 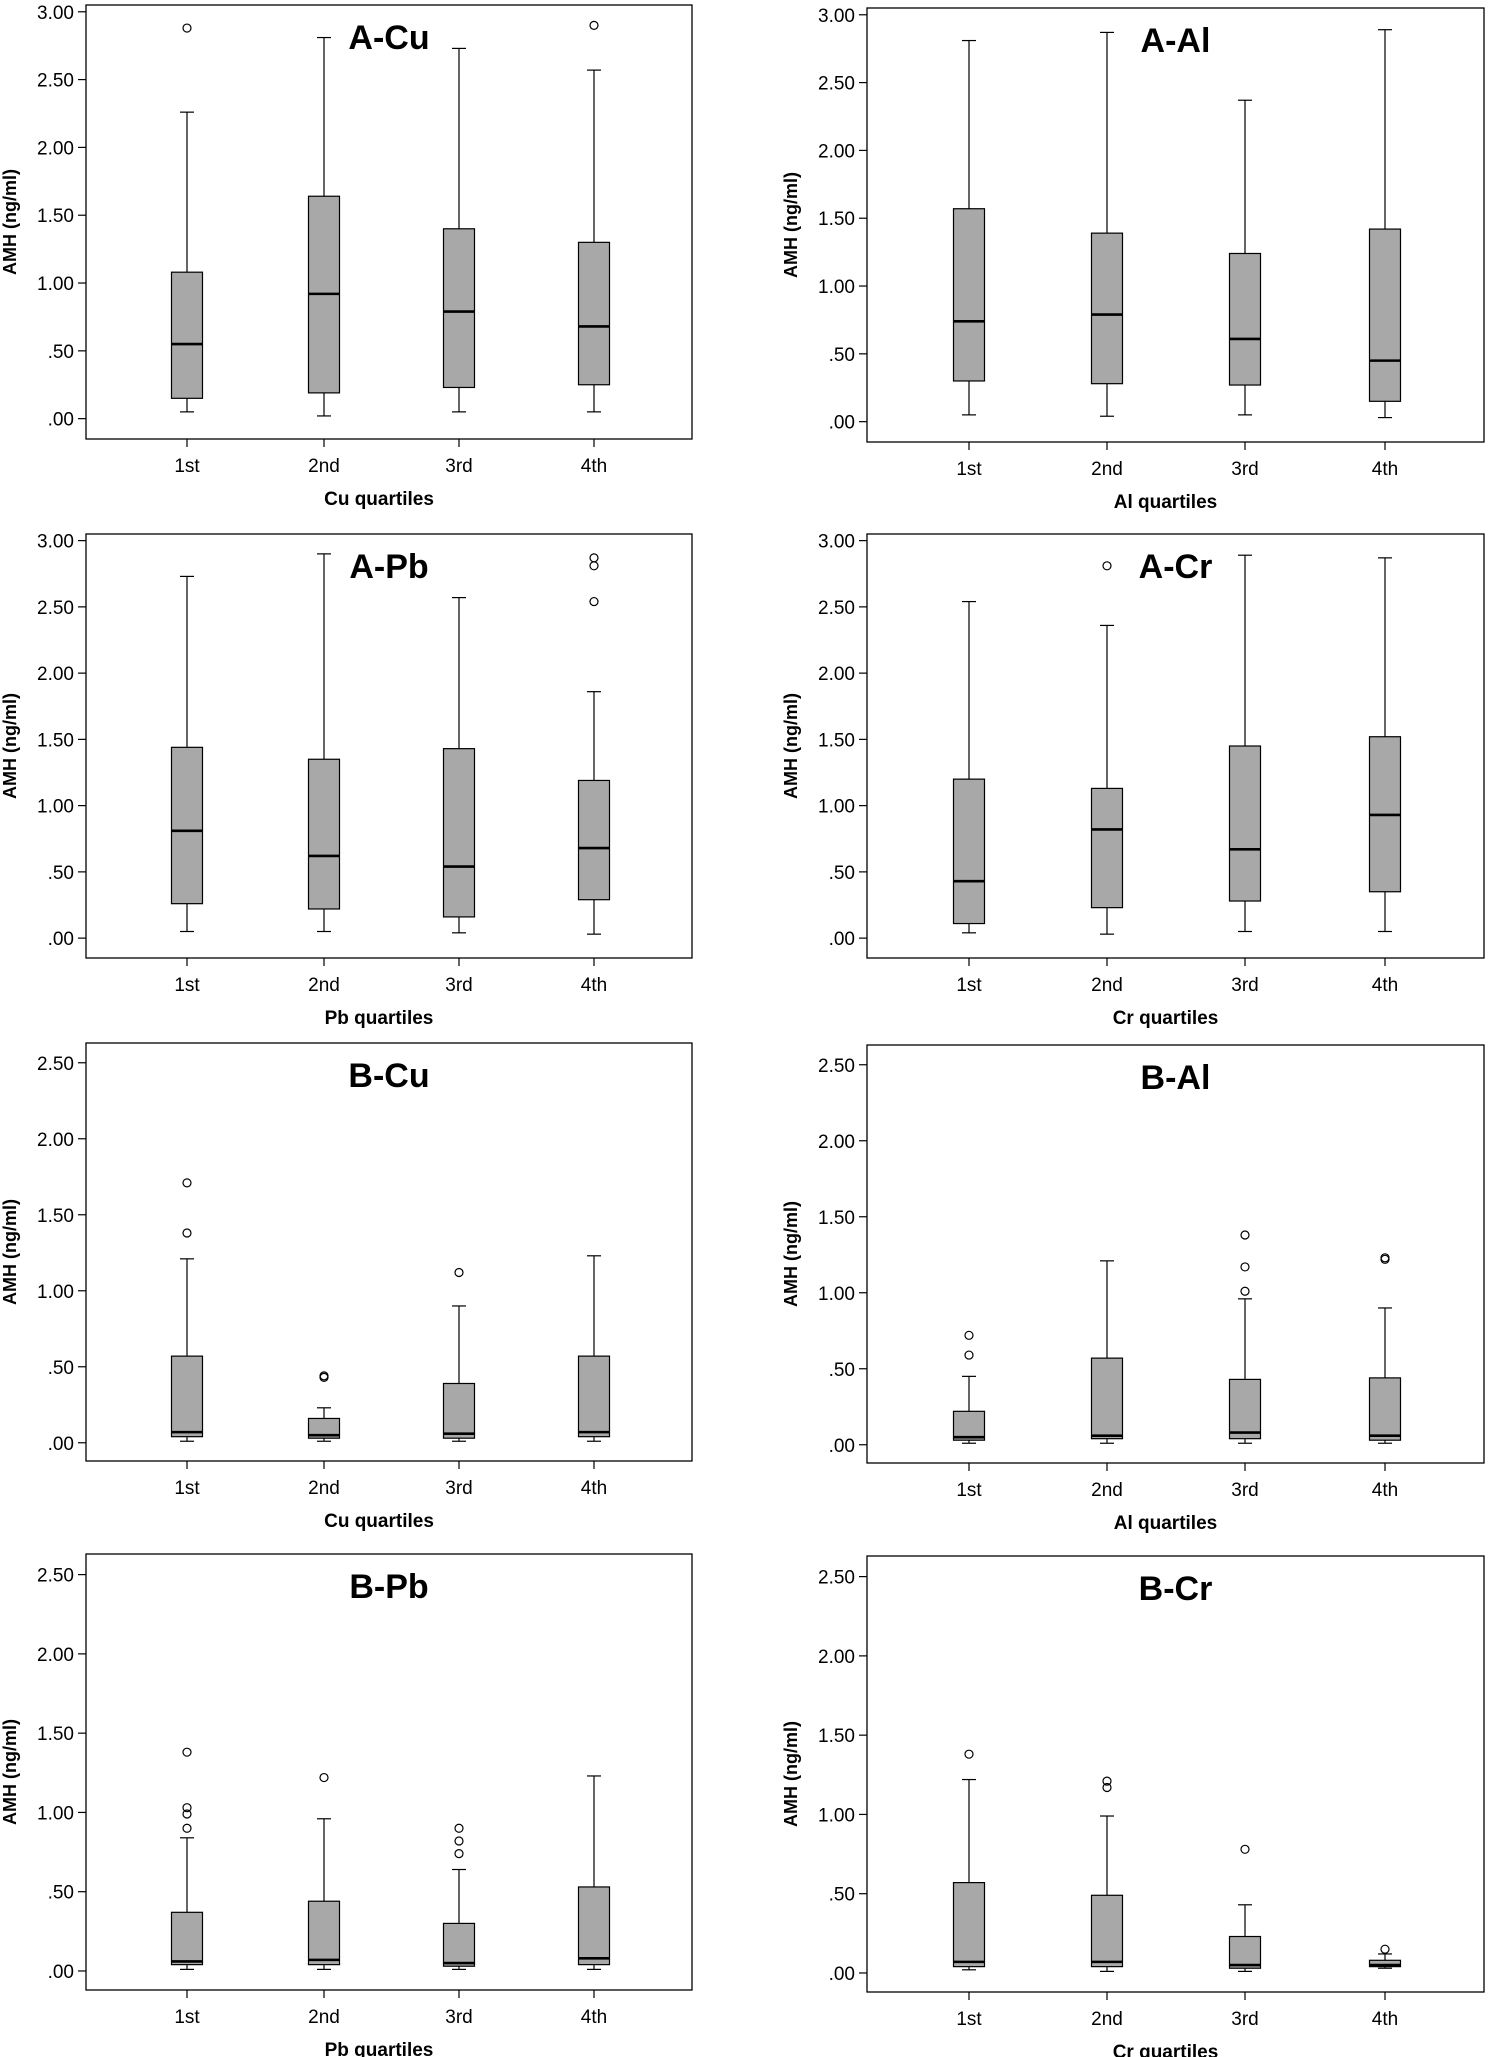 I want to click on x-axis-label: Pb quartiles, so click(x=379, y=1018).